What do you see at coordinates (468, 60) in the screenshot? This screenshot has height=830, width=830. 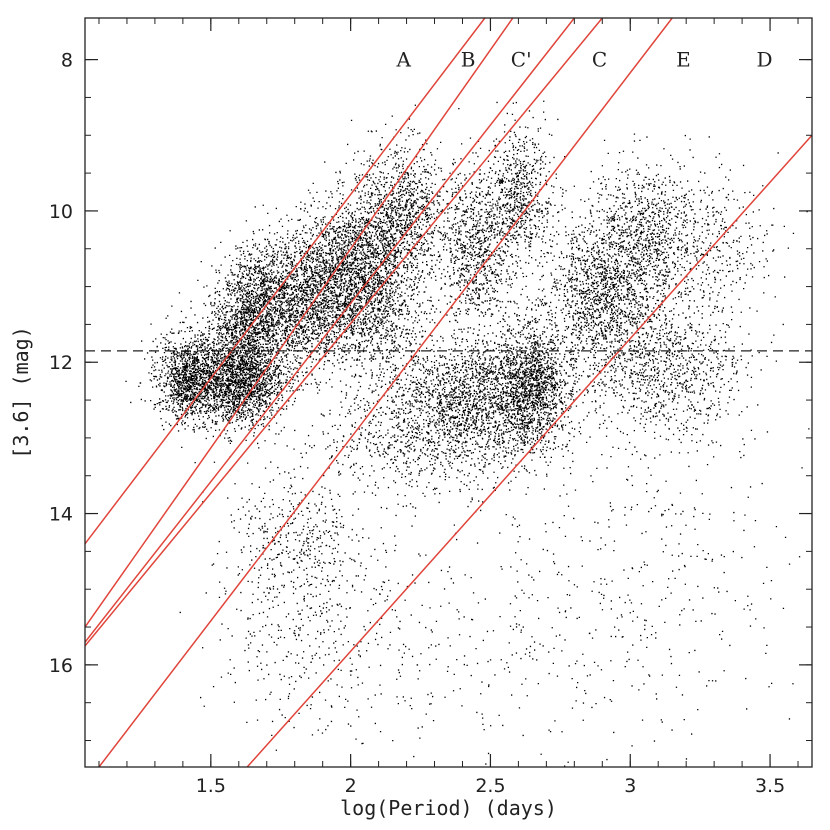 I see `sequence-label: B` at bounding box center [468, 60].